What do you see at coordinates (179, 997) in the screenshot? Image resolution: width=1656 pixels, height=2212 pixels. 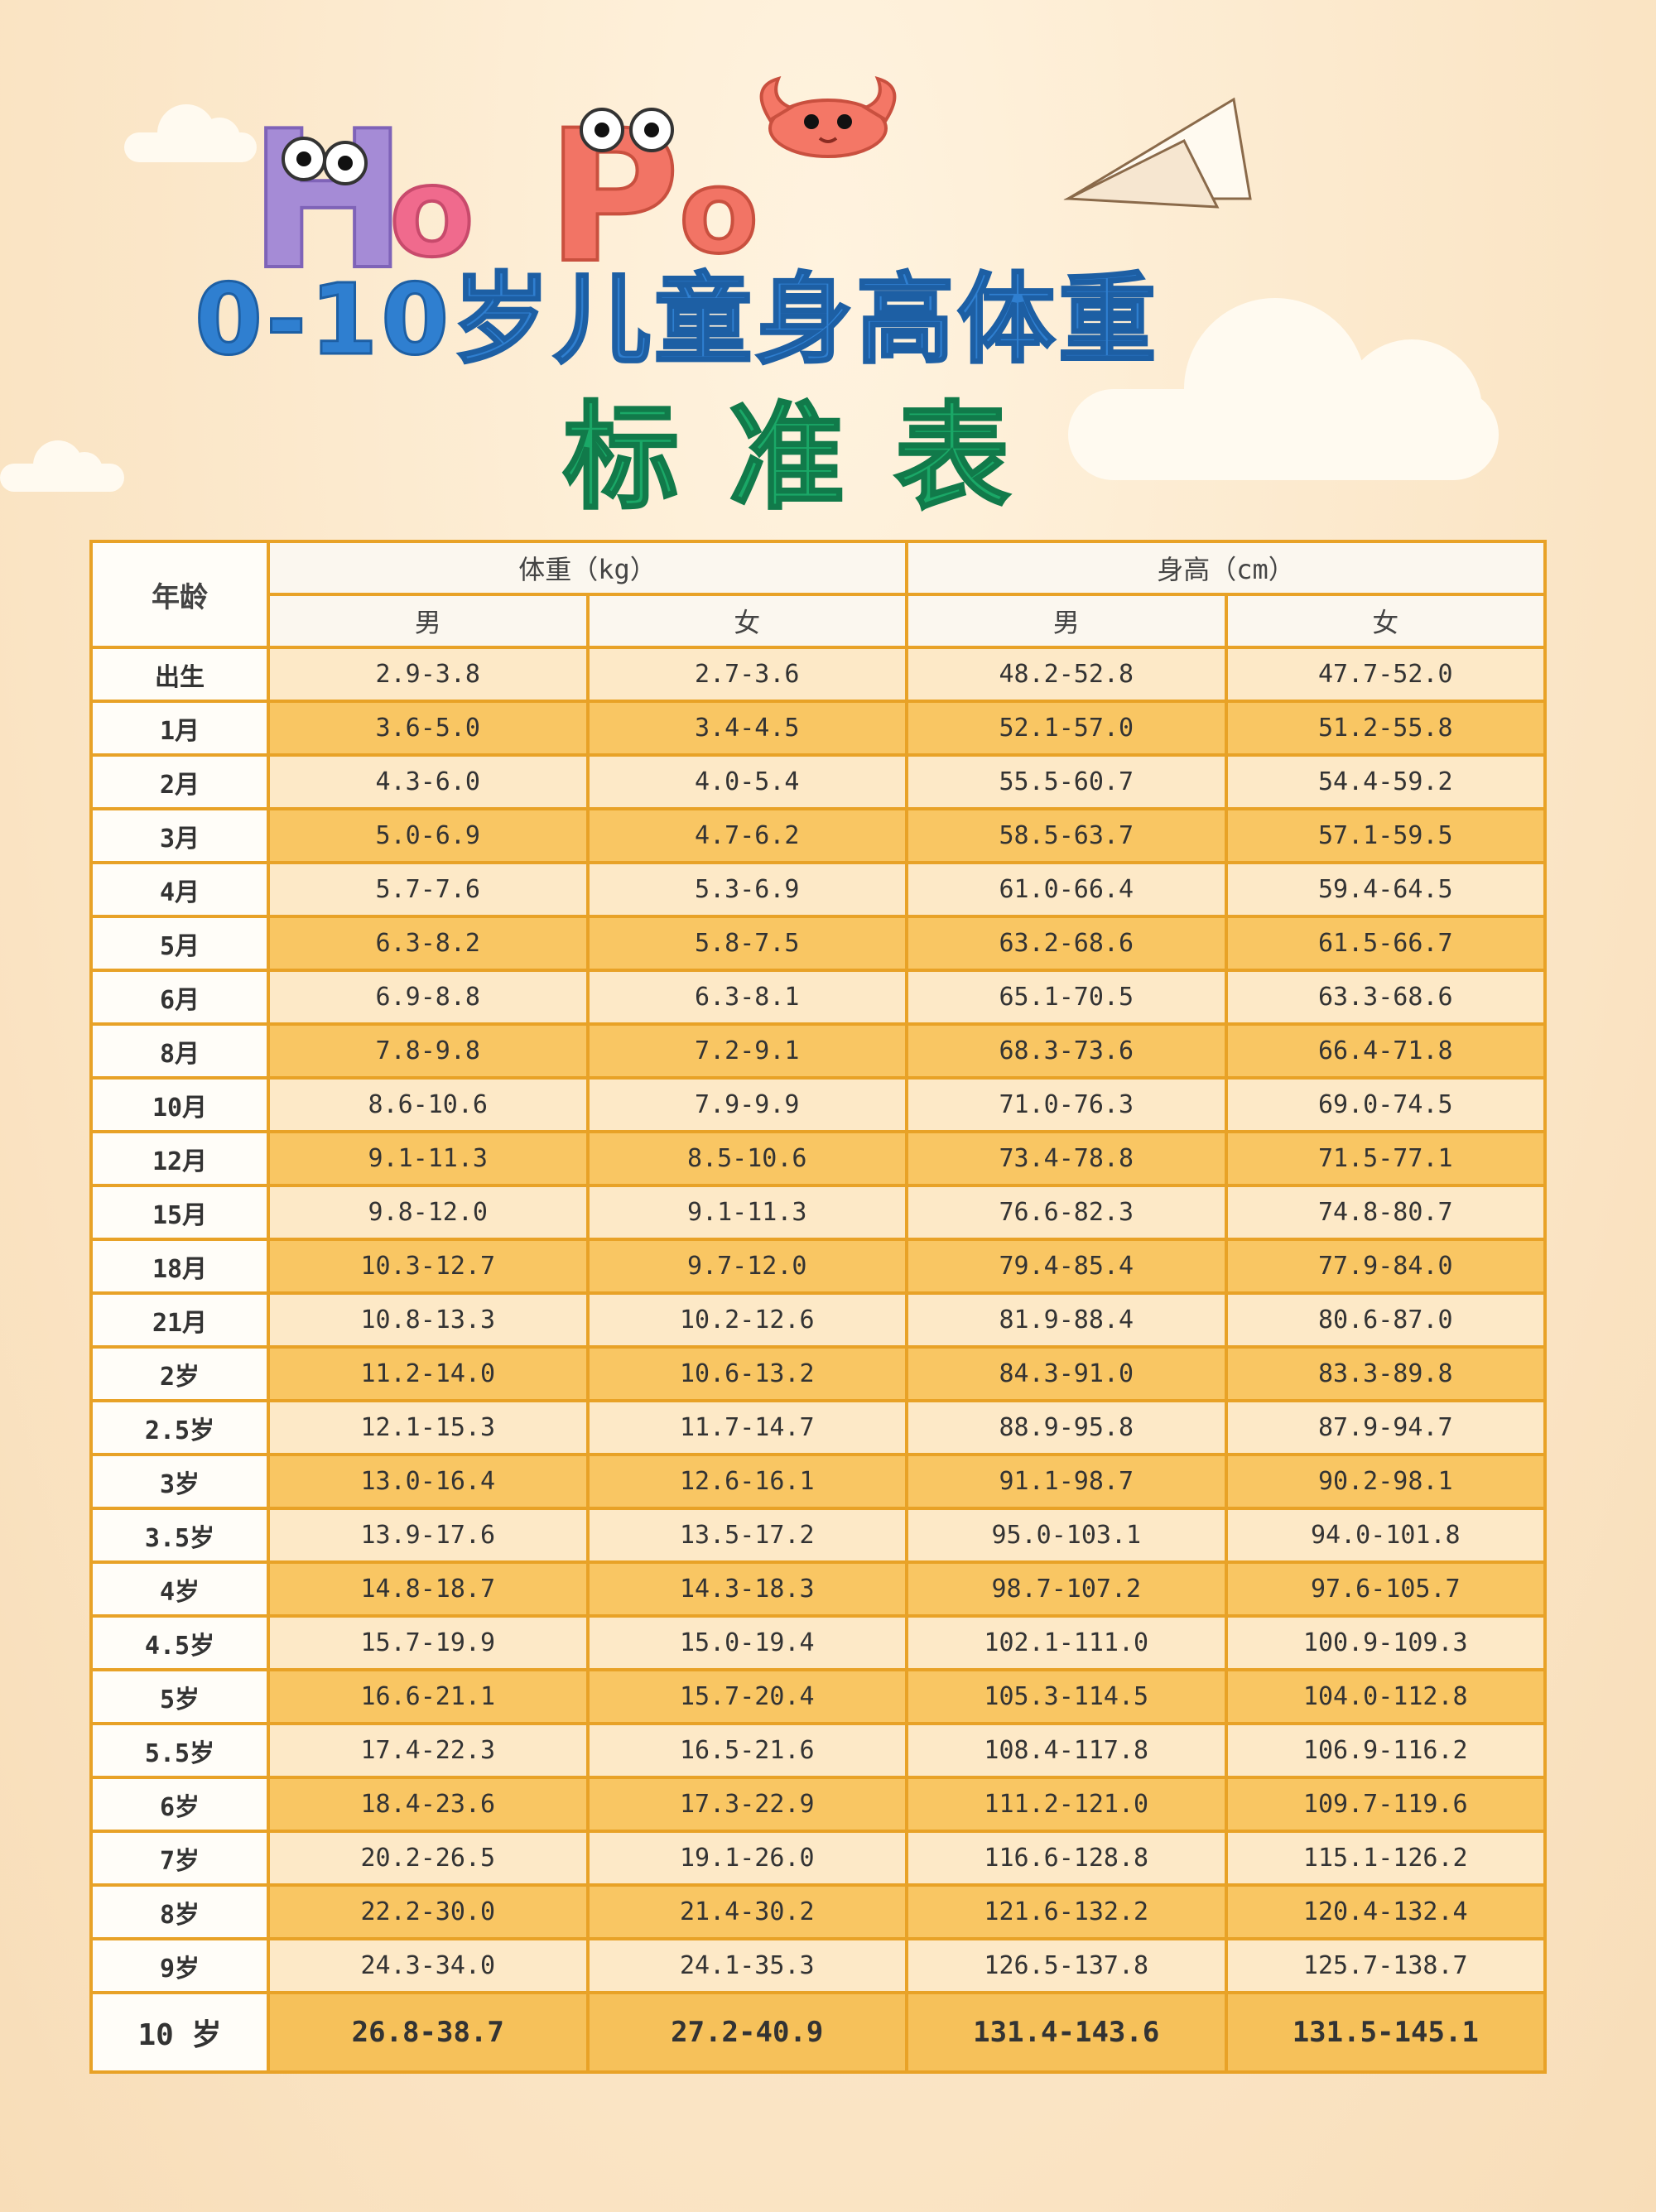 I see `age-cell: 6月` at bounding box center [179, 997].